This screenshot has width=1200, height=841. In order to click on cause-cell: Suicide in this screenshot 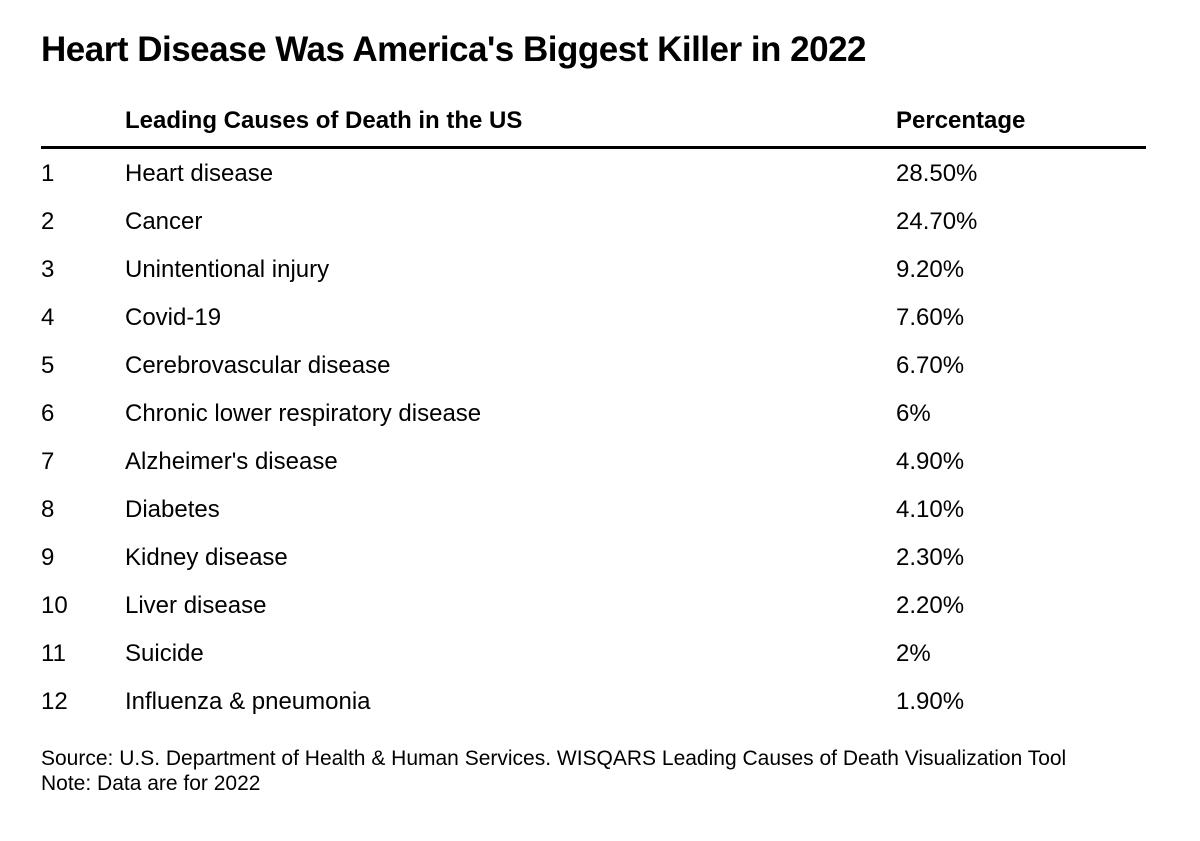, I will do `click(164, 653)`.